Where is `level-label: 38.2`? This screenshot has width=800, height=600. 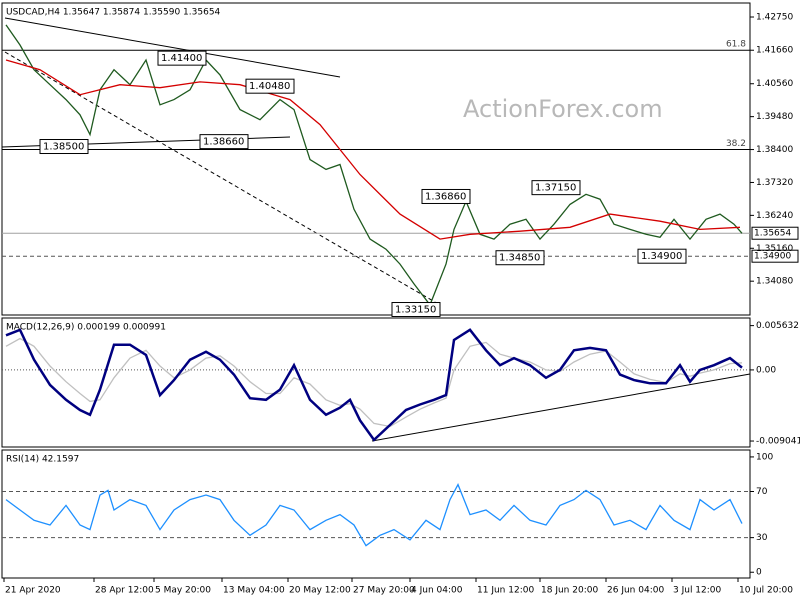
level-label: 38.2 is located at coordinates (736, 144).